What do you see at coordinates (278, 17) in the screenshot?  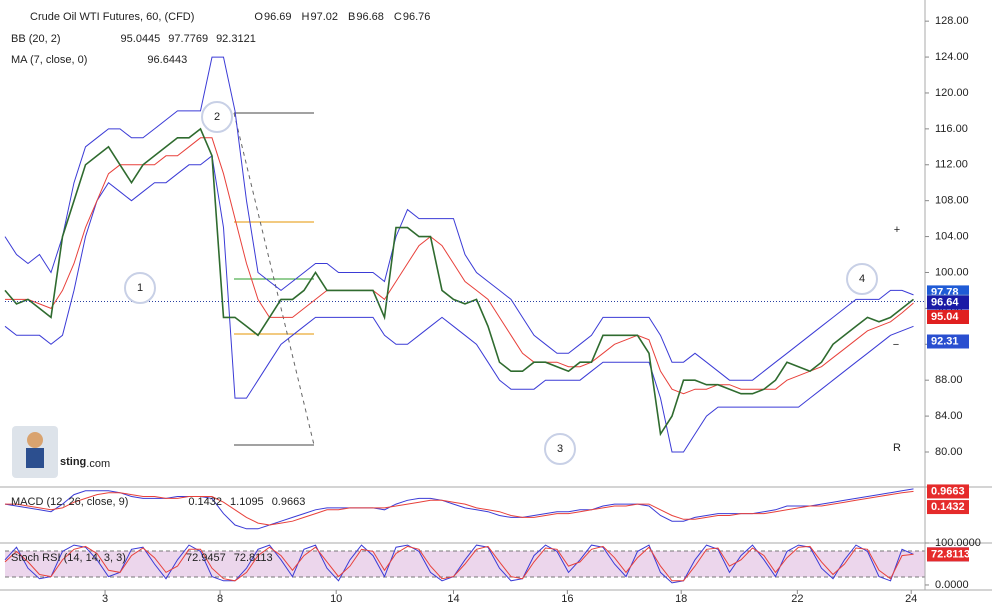 I see `legend-text: 96.69` at bounding box center [278, 17].